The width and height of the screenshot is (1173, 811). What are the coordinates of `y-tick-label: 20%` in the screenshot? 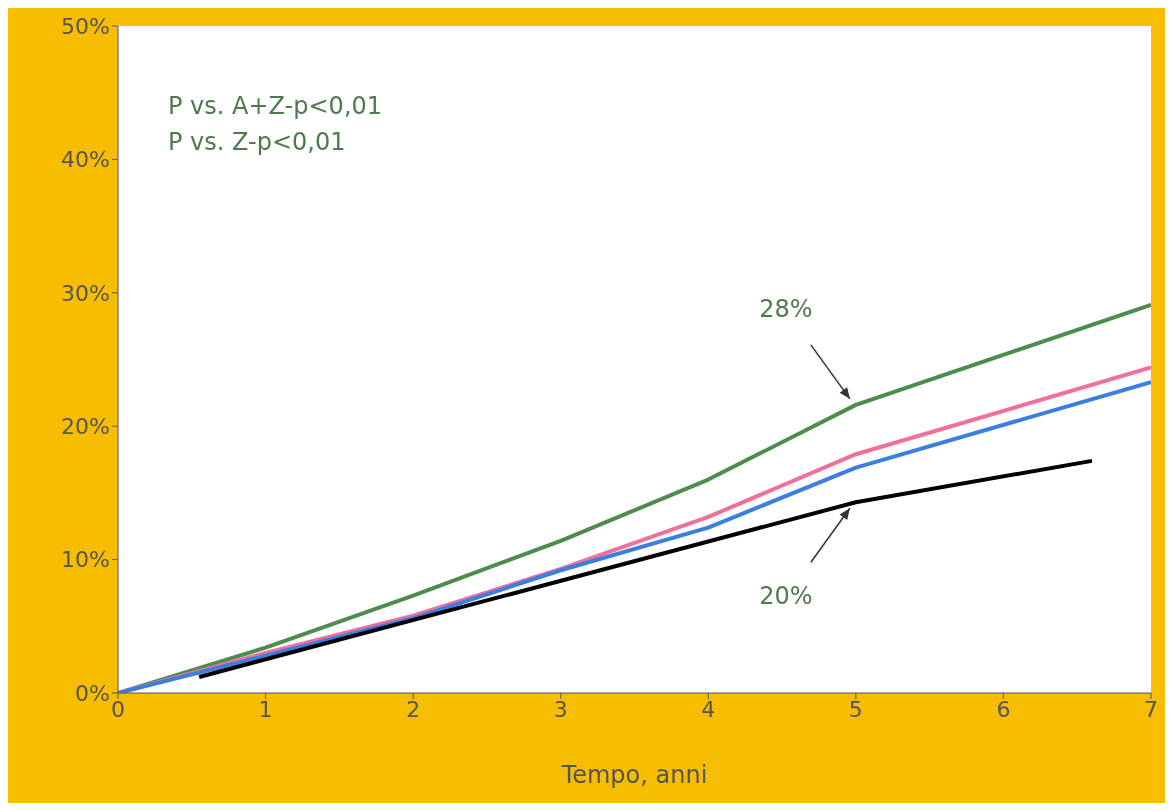 It's located at (85, 427).